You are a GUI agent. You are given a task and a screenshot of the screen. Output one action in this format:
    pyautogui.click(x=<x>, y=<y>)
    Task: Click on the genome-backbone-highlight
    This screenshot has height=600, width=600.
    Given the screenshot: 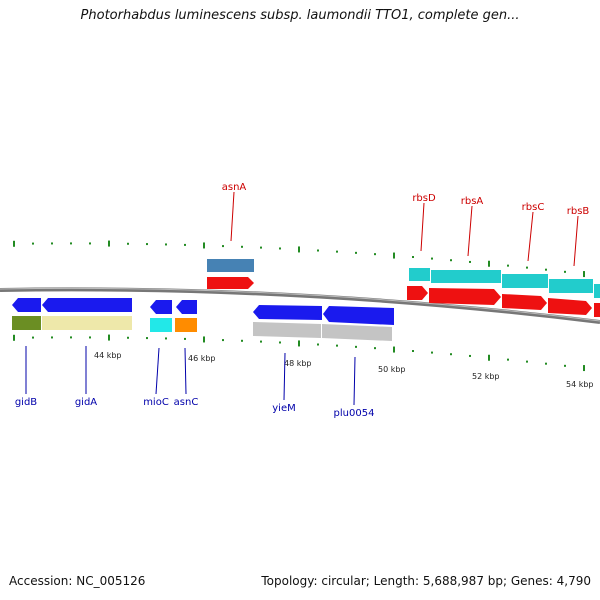 What is the action you would take?
    pyautogui.click(x=300, y=304)
    